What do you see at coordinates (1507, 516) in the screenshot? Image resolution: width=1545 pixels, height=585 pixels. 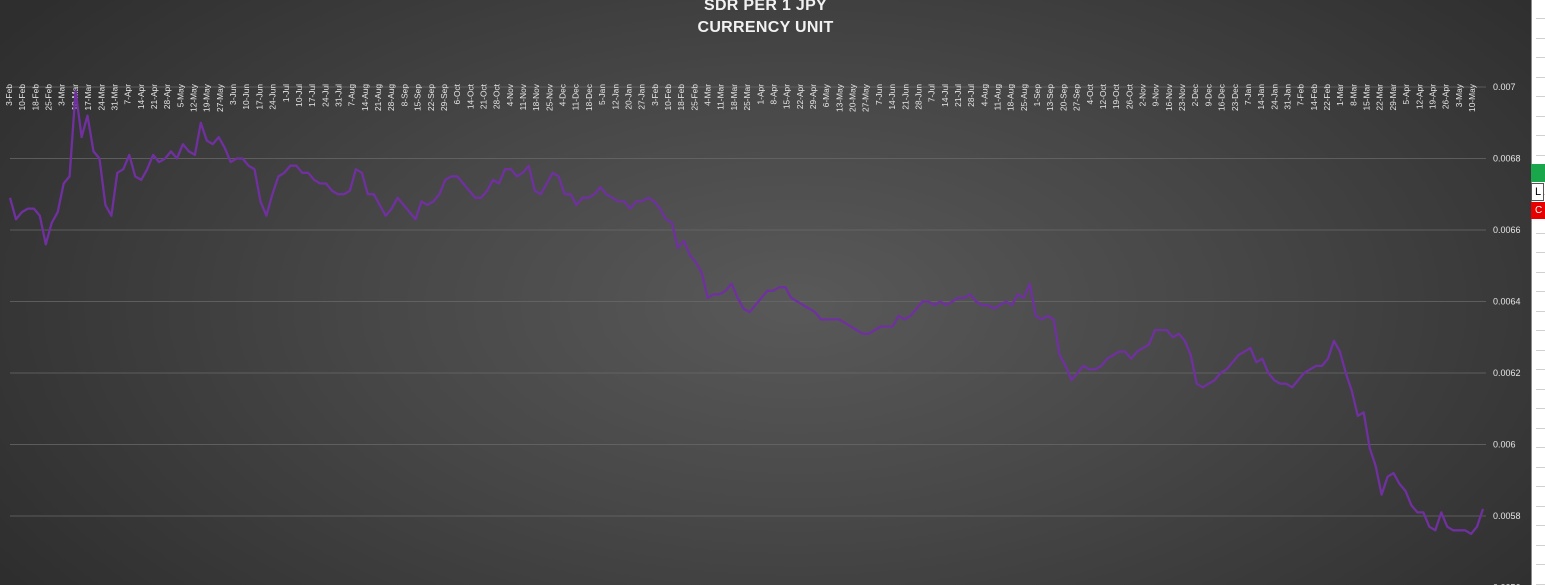 I see `y-tick-label: 0.0058` at bounding box center [1507, 516].